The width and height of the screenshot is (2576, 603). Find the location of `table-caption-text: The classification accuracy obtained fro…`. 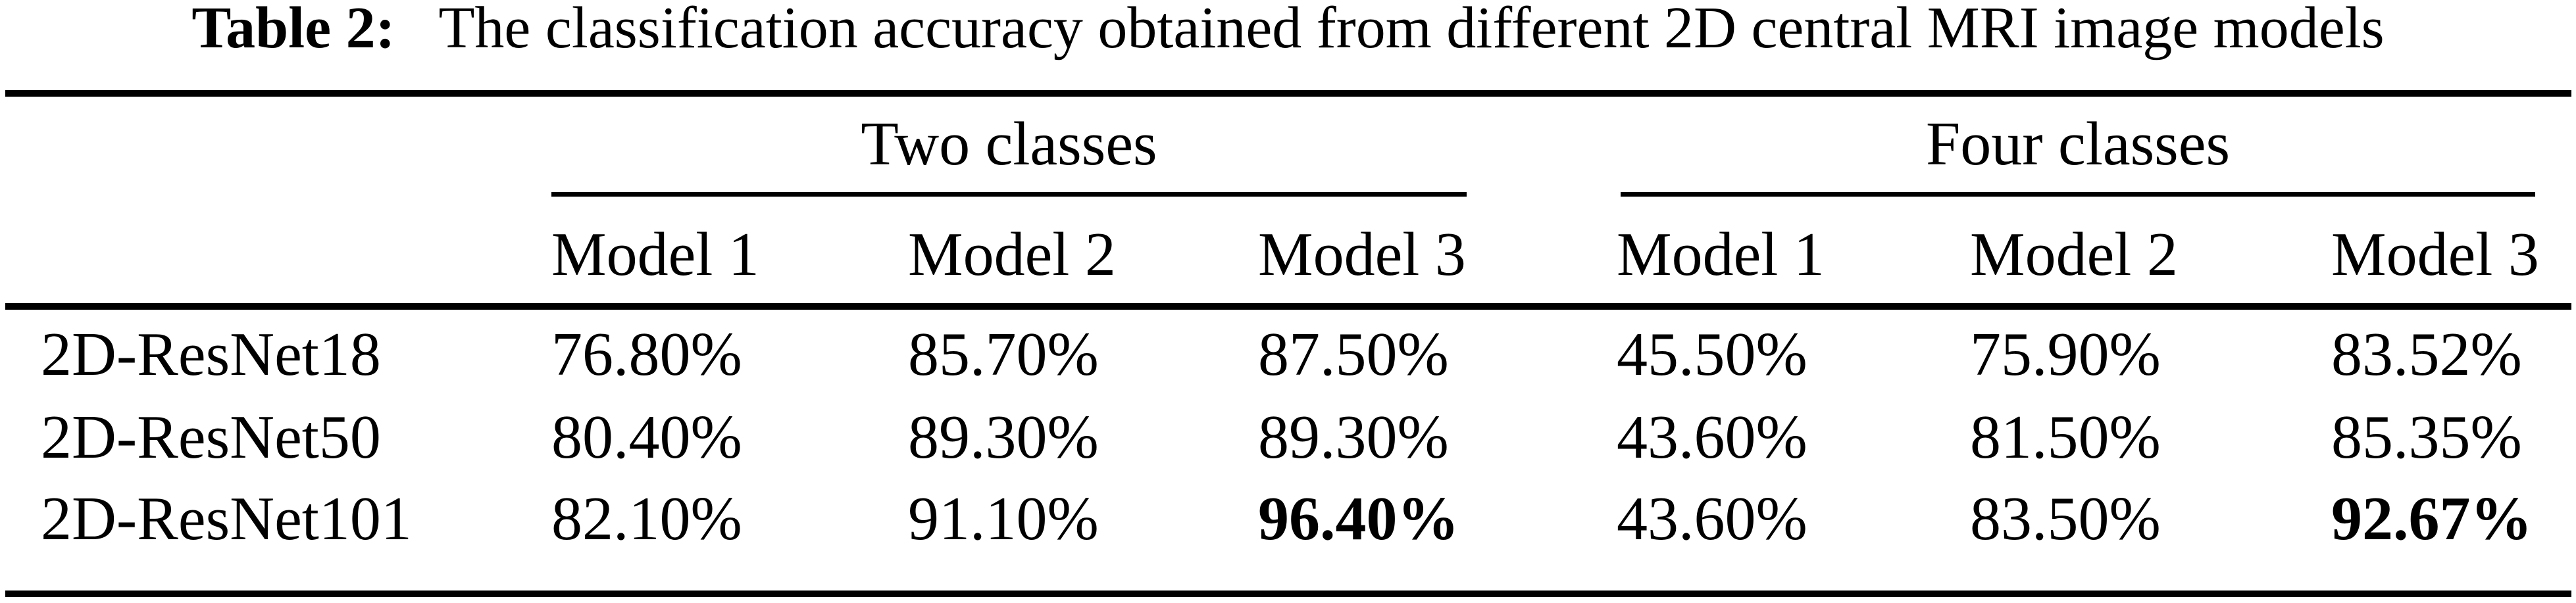

table-caption-text: The classification accuracy obtained fro… is located at coordinates (1411, 30).